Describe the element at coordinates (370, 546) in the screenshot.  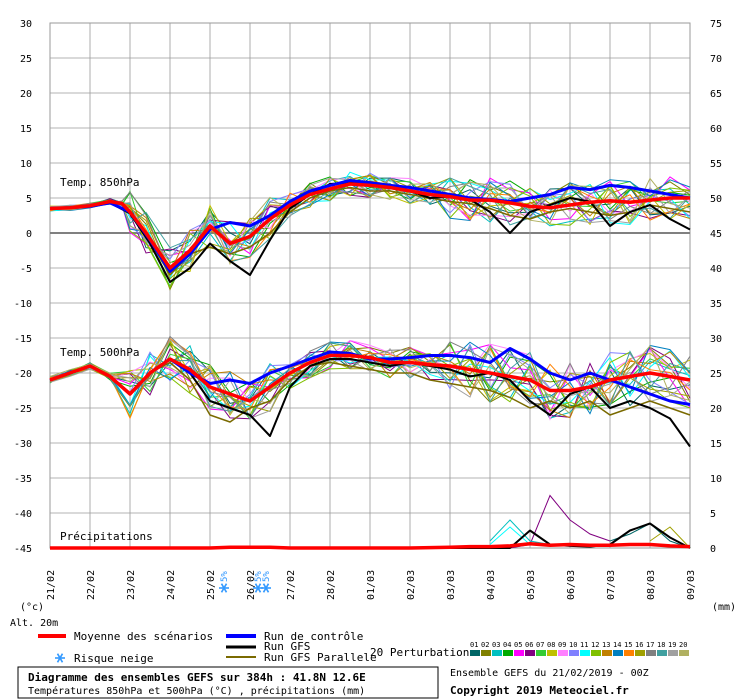
I see `mean-precip-line` at that location.